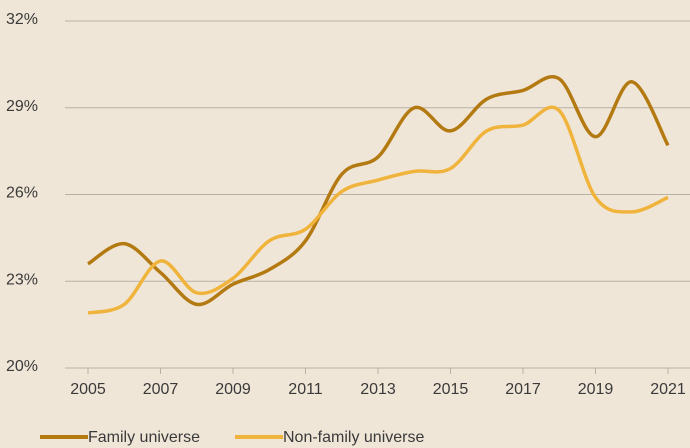  Describe the element at coordinates (22, 19) in the screenshot. I see `y-tick-label: 32%` at that location.